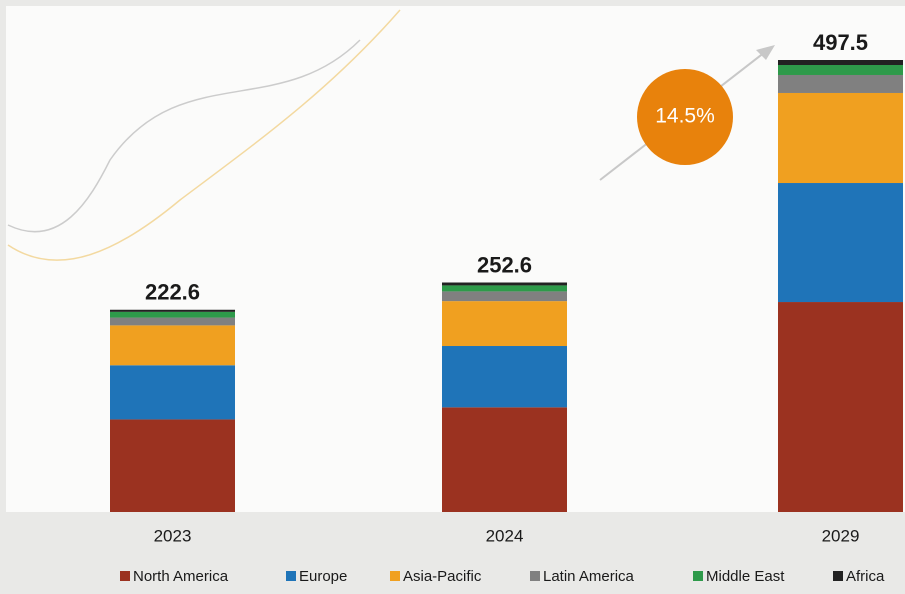  Describe the element at coordinates (865, 576) in the screenshot. I see `legend-label: Africa` at that location.